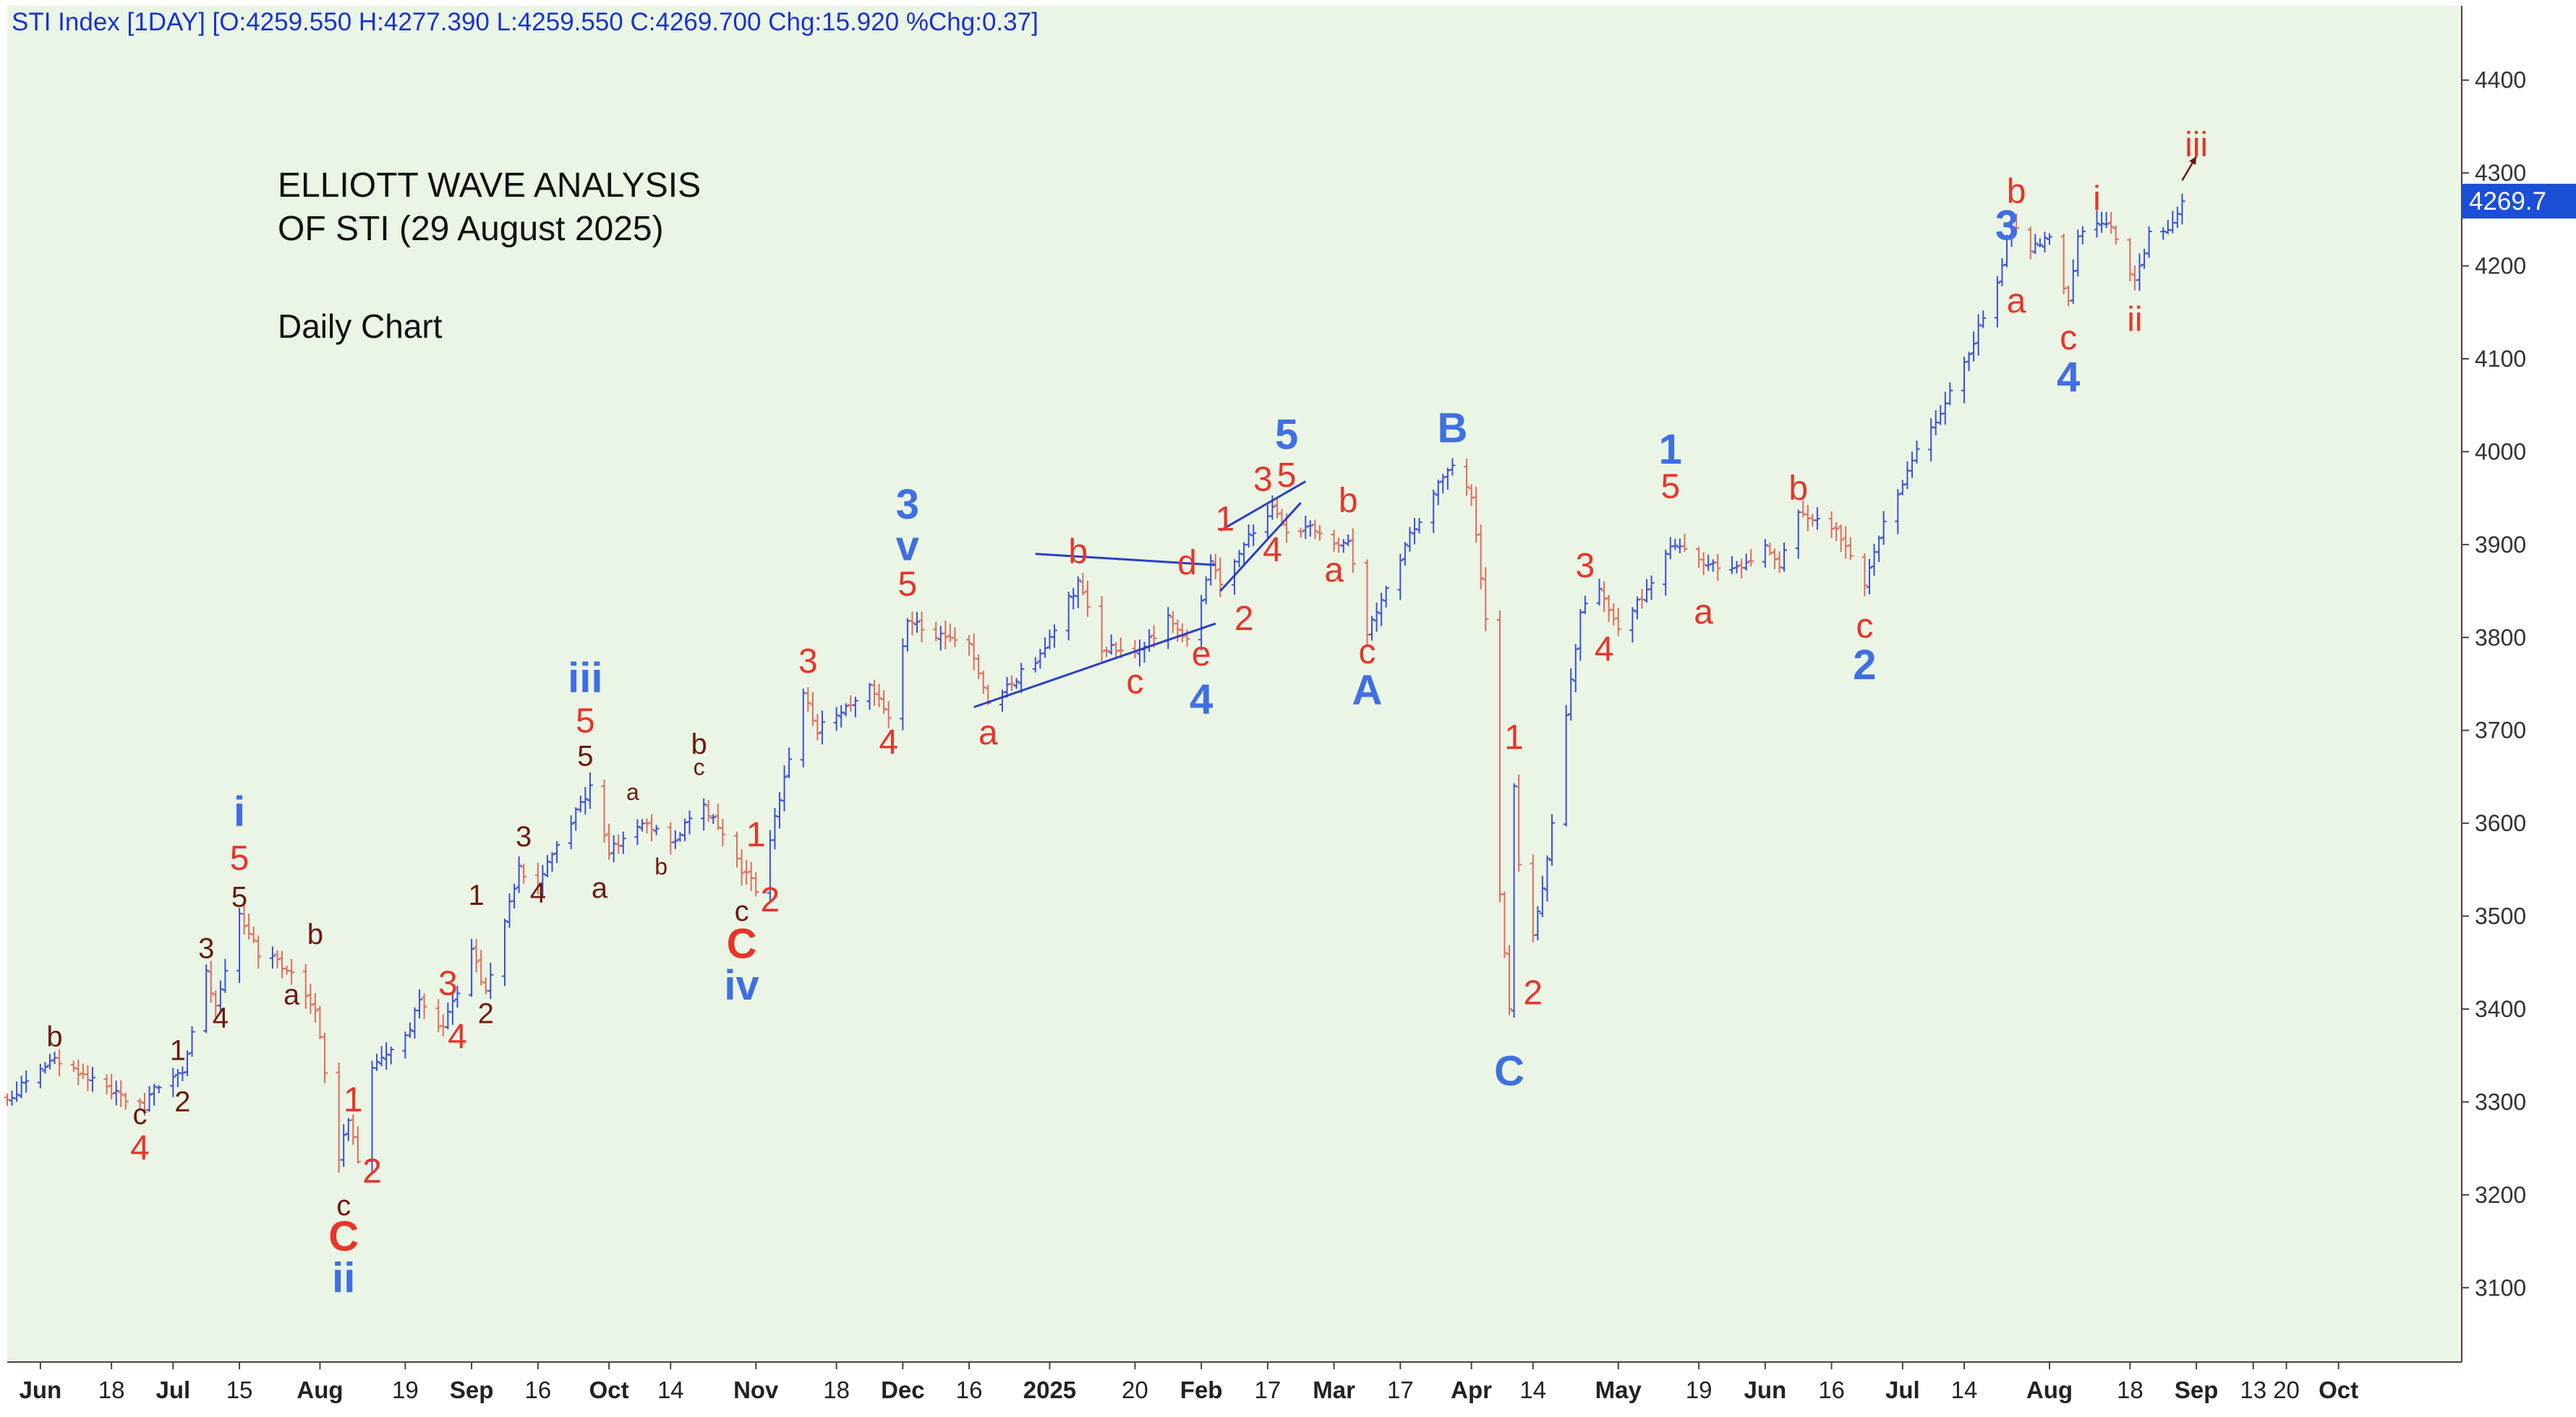  What do you see at coordinates (903, 1389) in the screenshot?
I see `time-tick-label: Dec` at bounding box center [903, 1389].